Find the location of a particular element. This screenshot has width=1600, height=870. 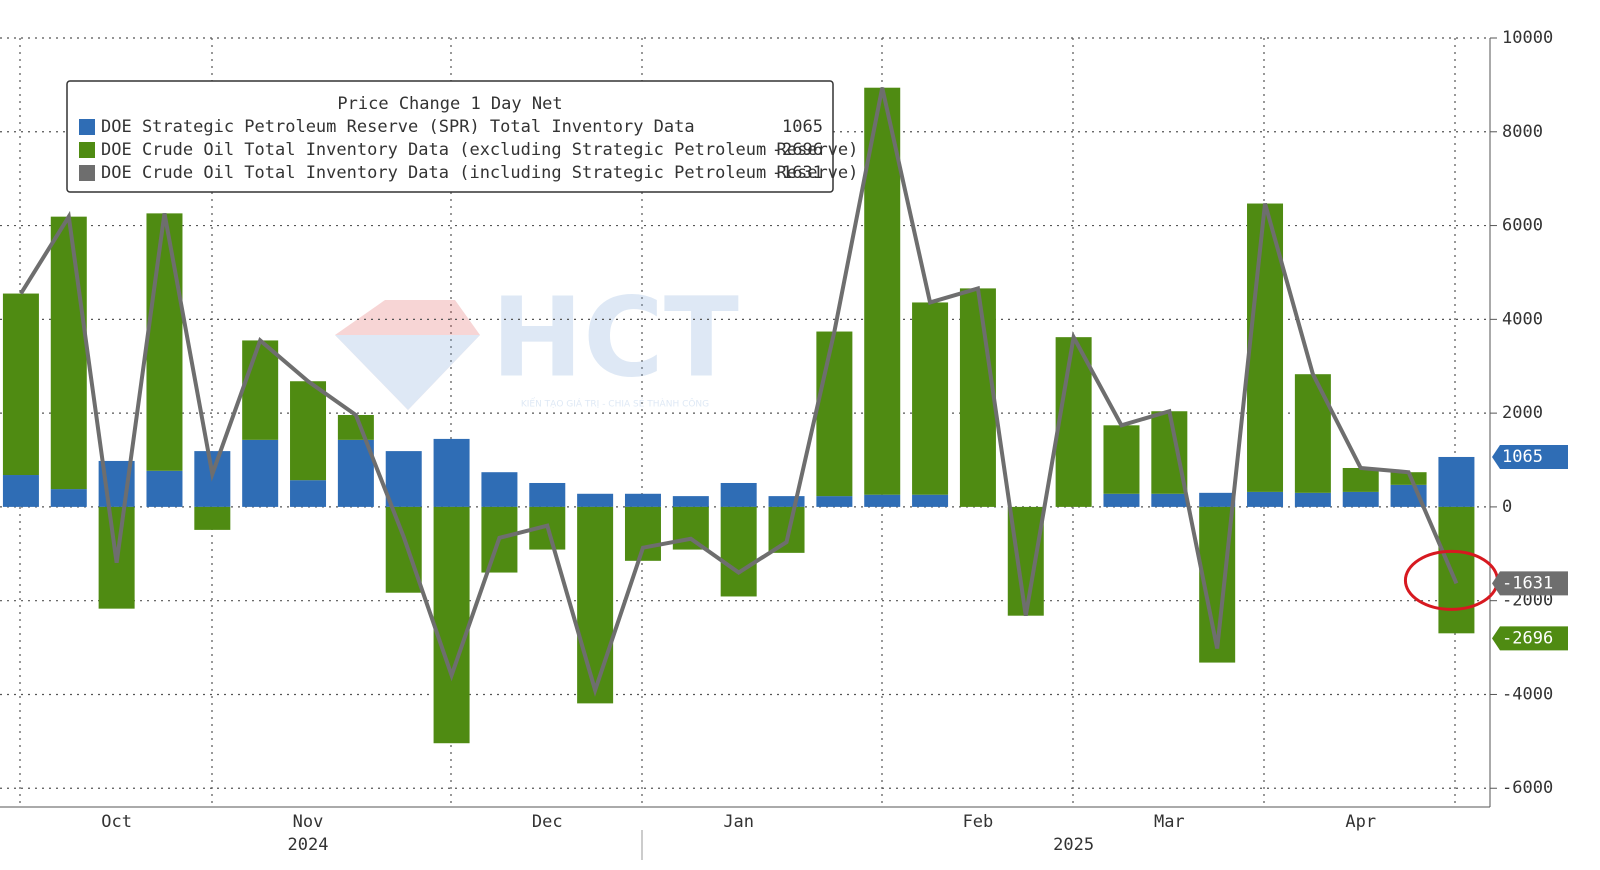

legend-box is located at coordinates (450, 136).